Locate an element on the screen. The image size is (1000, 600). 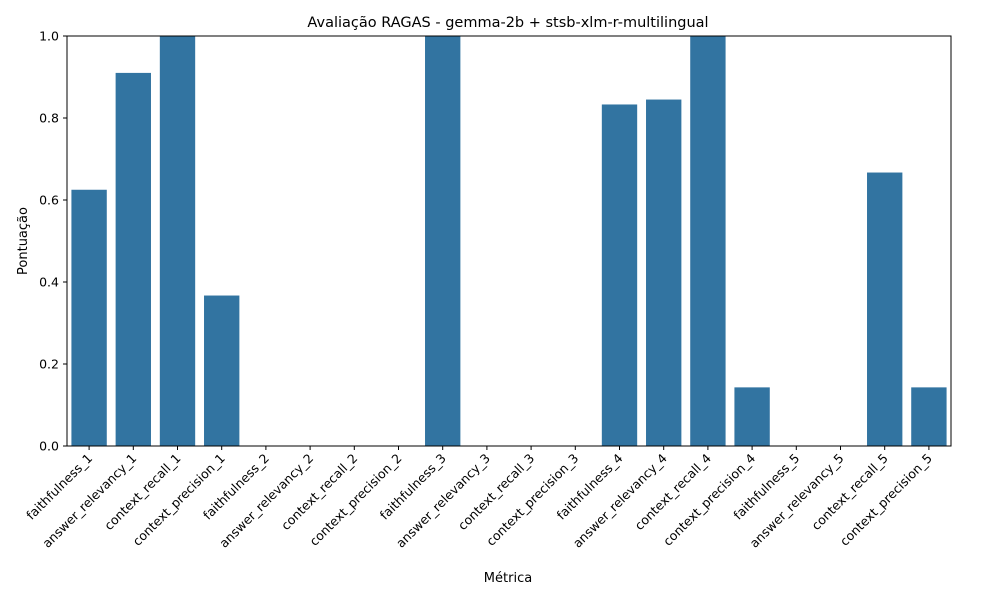
y-axis-label: Pontuação is located at coordinates (23, 241).